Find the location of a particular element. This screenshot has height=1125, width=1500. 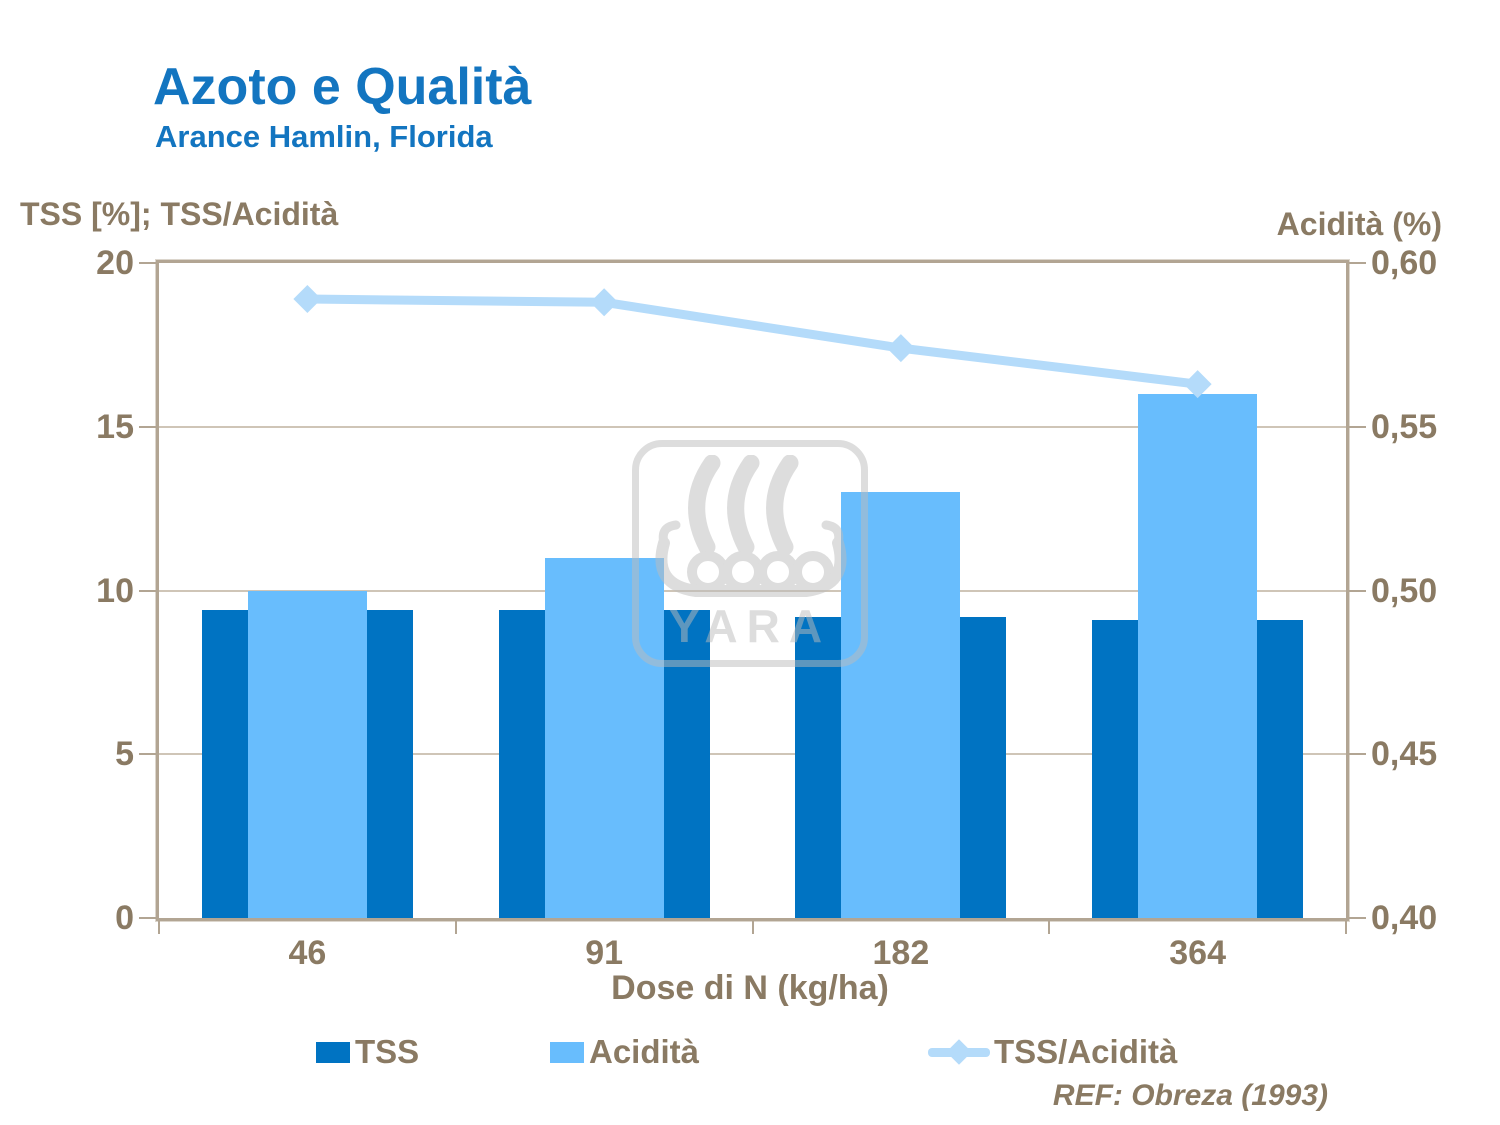

page-title: Azoto e Qualità is located at coordinates (342, 87).